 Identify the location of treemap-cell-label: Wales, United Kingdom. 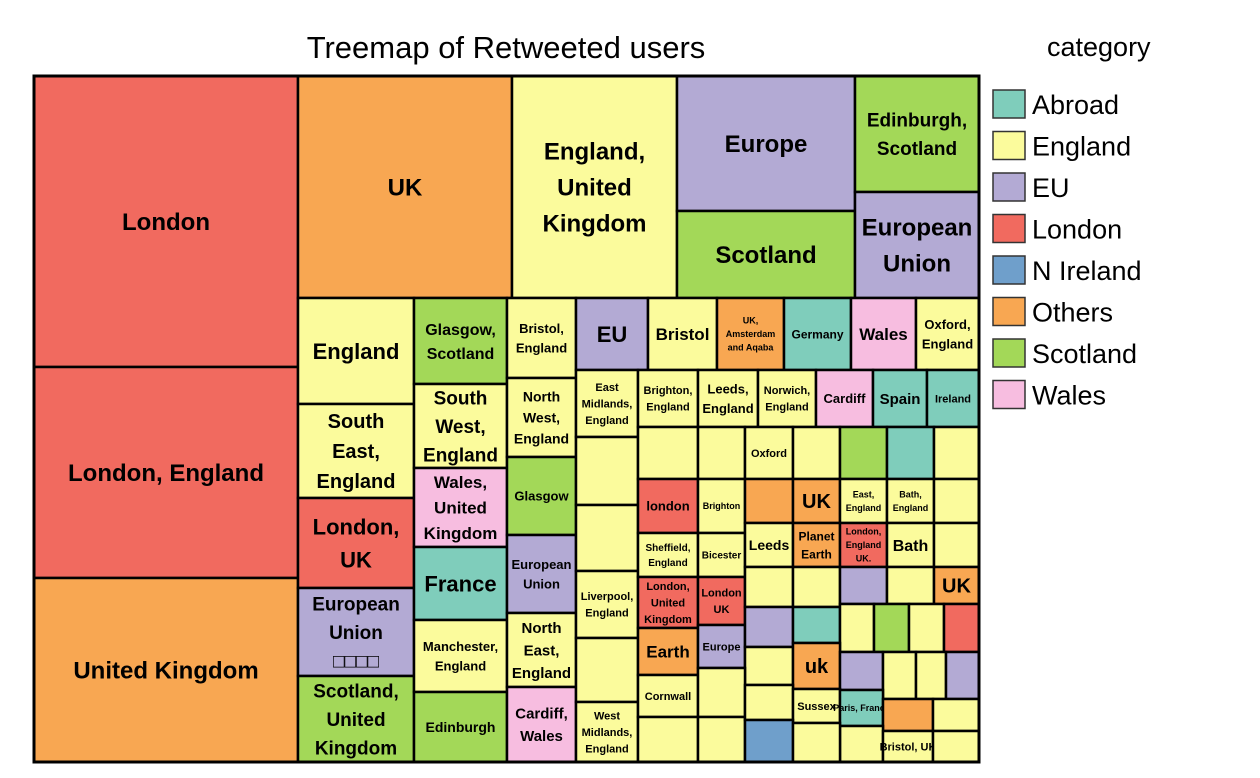
(461, 508).